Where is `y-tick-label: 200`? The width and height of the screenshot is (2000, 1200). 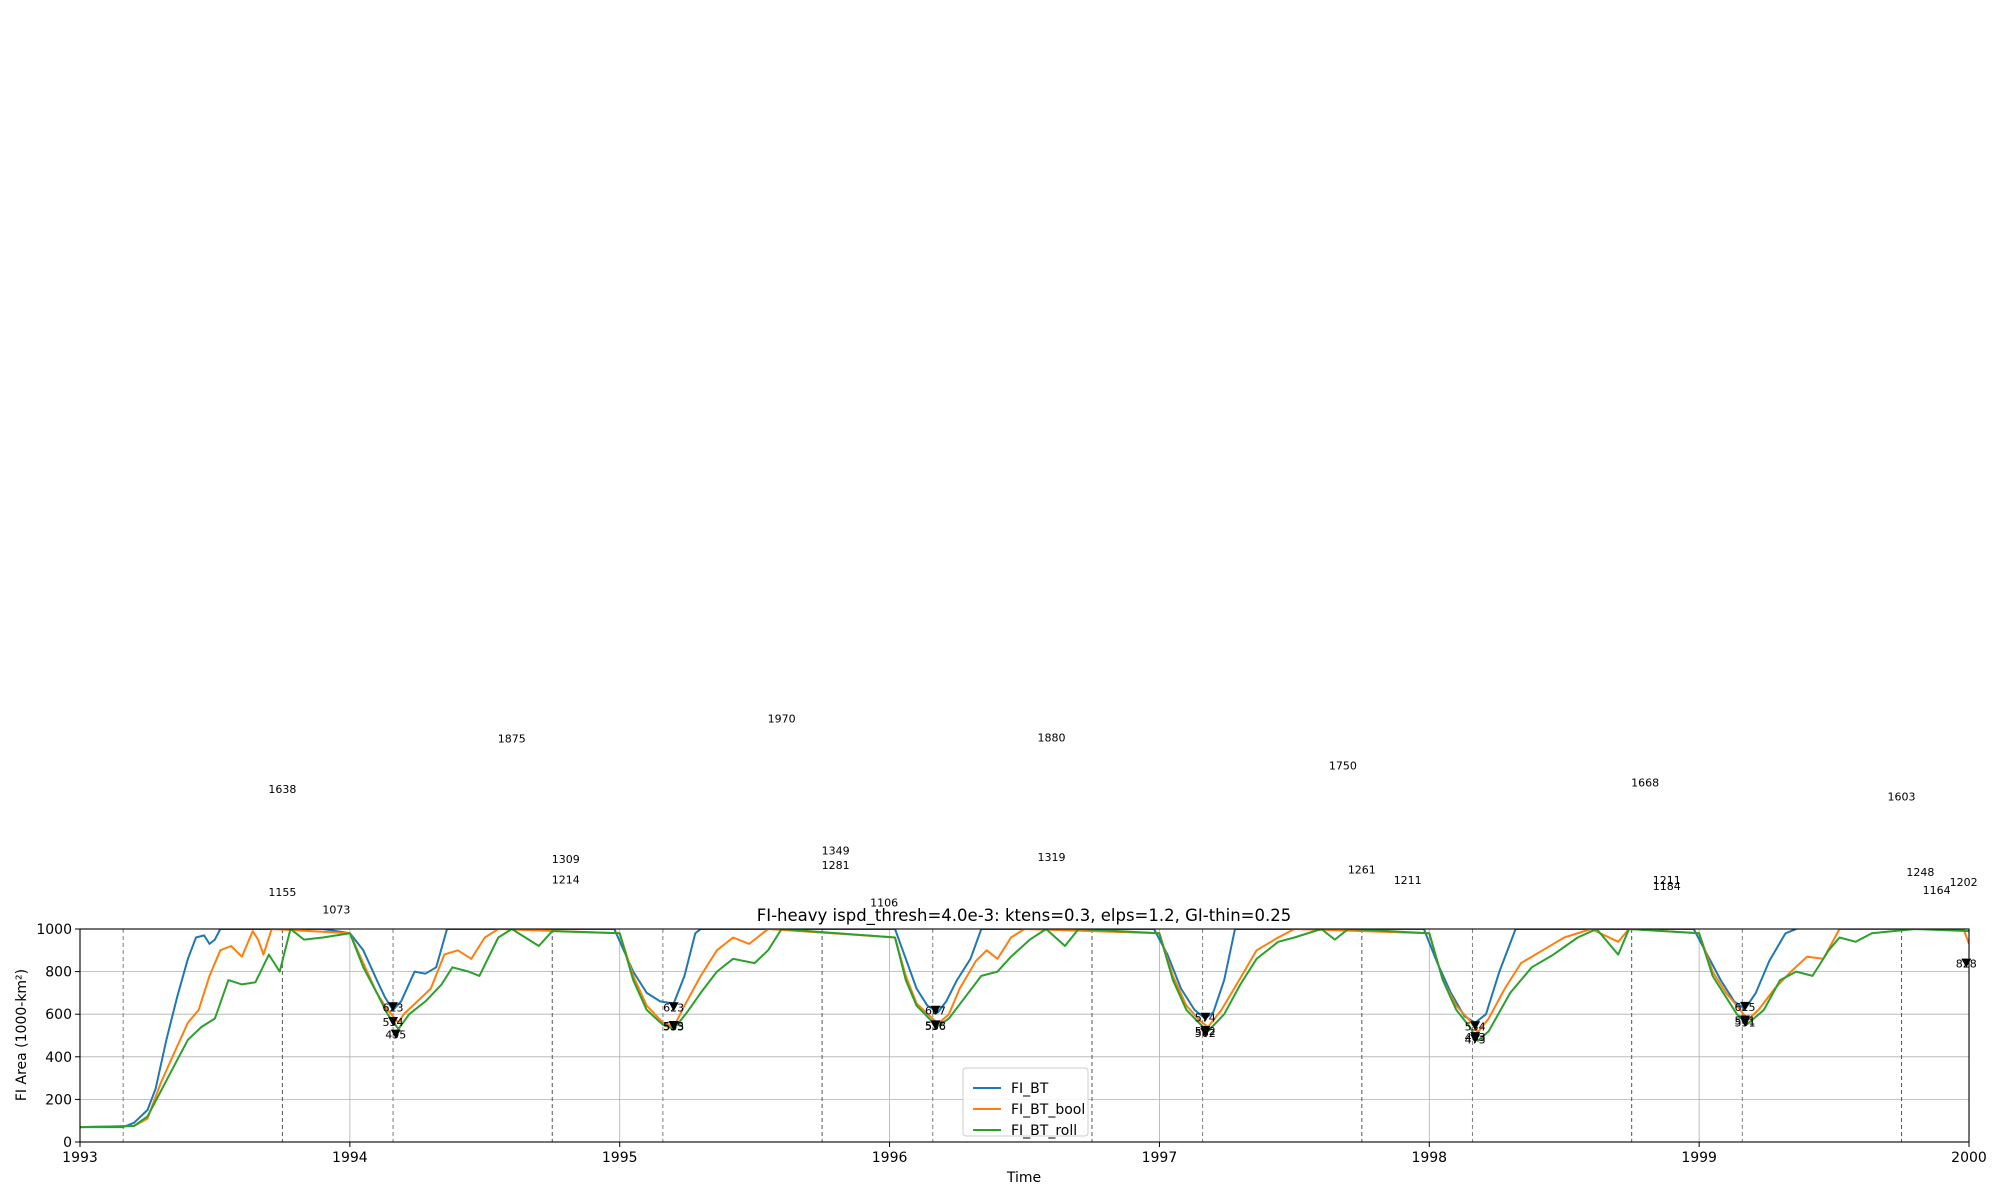 y-tick-label: 200 is located at coordinates (58, 1100).